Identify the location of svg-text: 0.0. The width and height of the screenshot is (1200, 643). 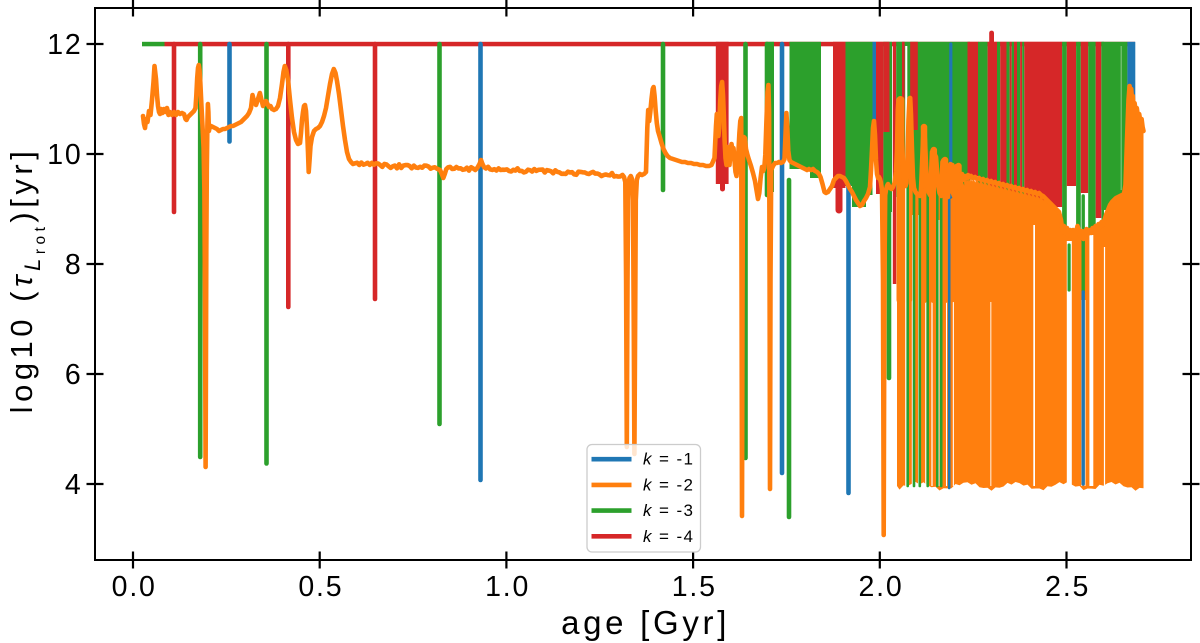
(134, 587).